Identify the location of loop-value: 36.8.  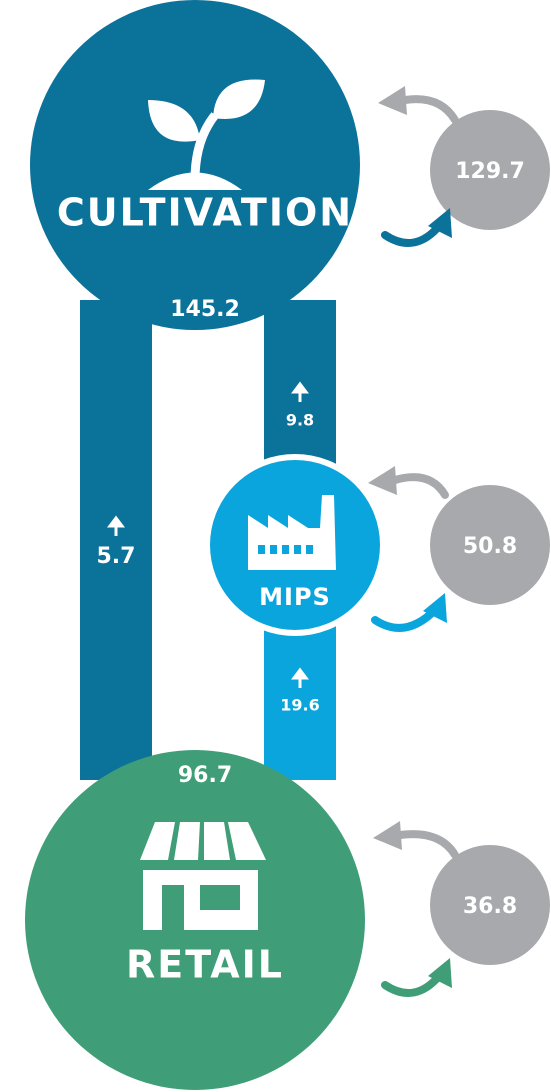
(490, 906).